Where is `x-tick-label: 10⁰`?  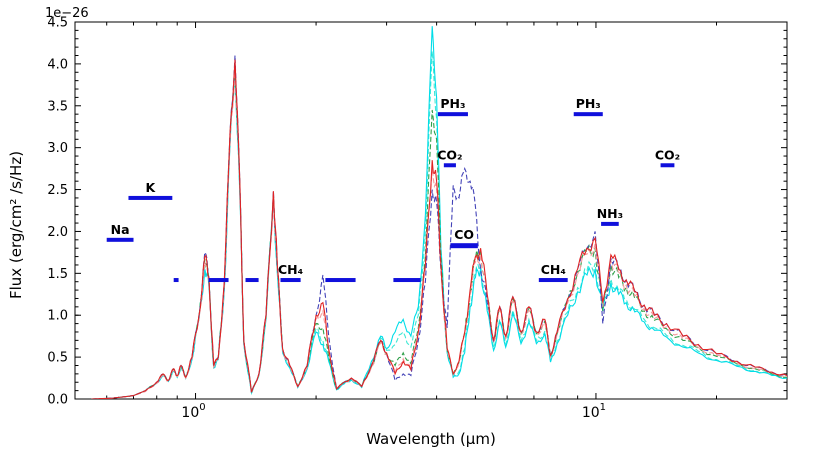
x-tick-label: 10⁰ is located at coordinates (193, 411).